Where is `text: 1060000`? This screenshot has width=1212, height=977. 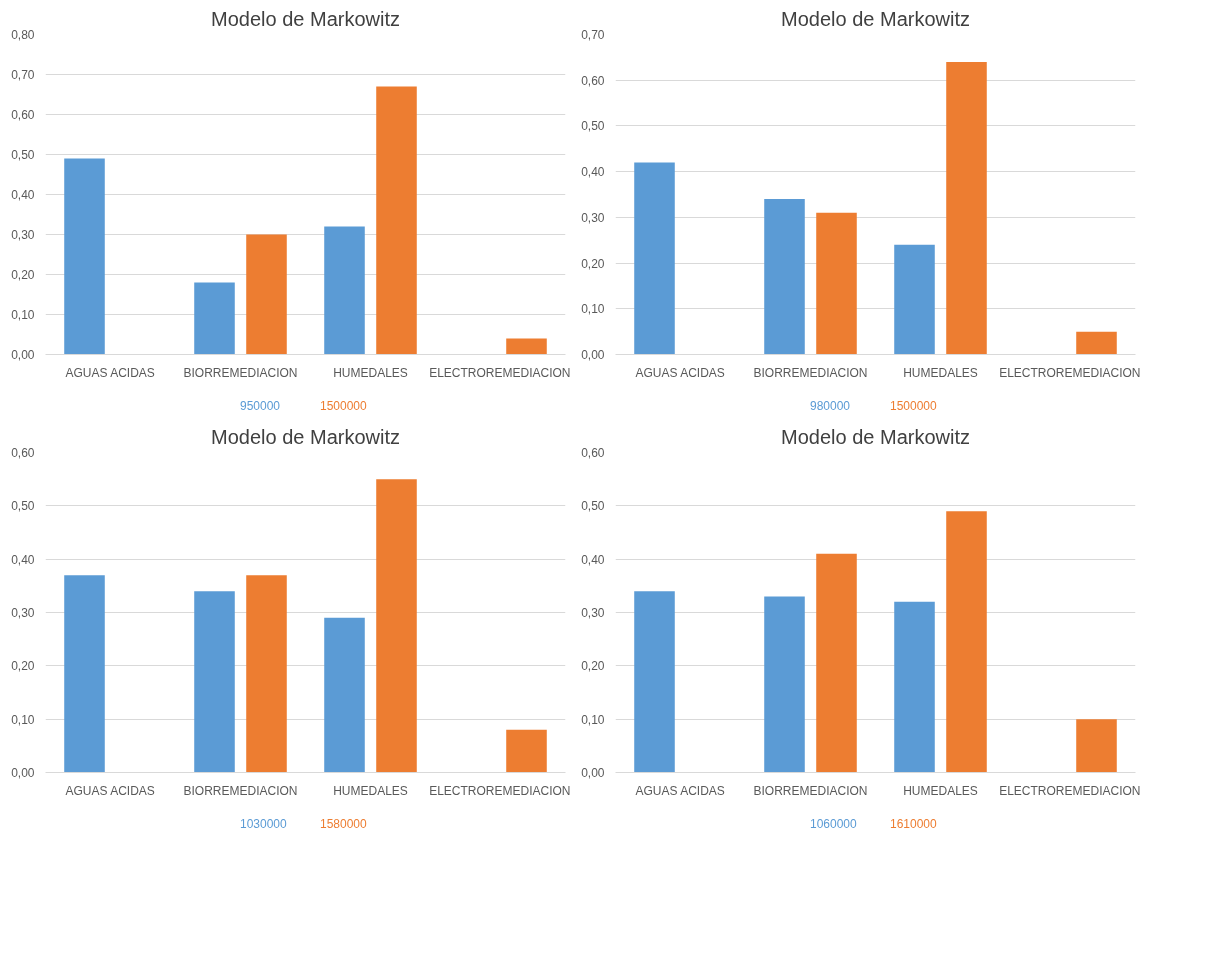
text: 1060000 is located at coordinates (833, 824).